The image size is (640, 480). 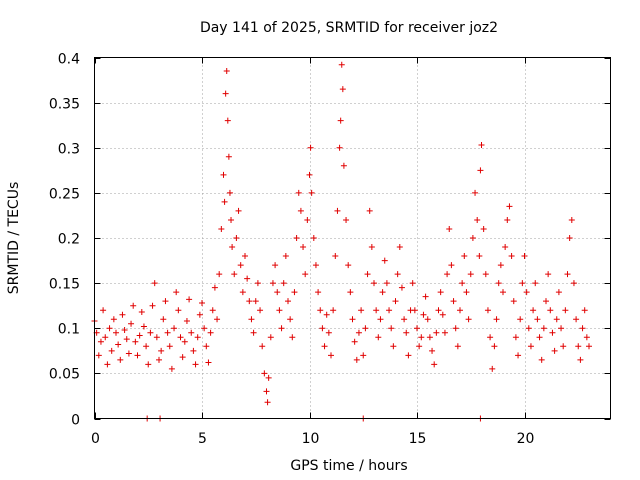 I want to click on x-tick-label: 0, so click(x=95, y=439).